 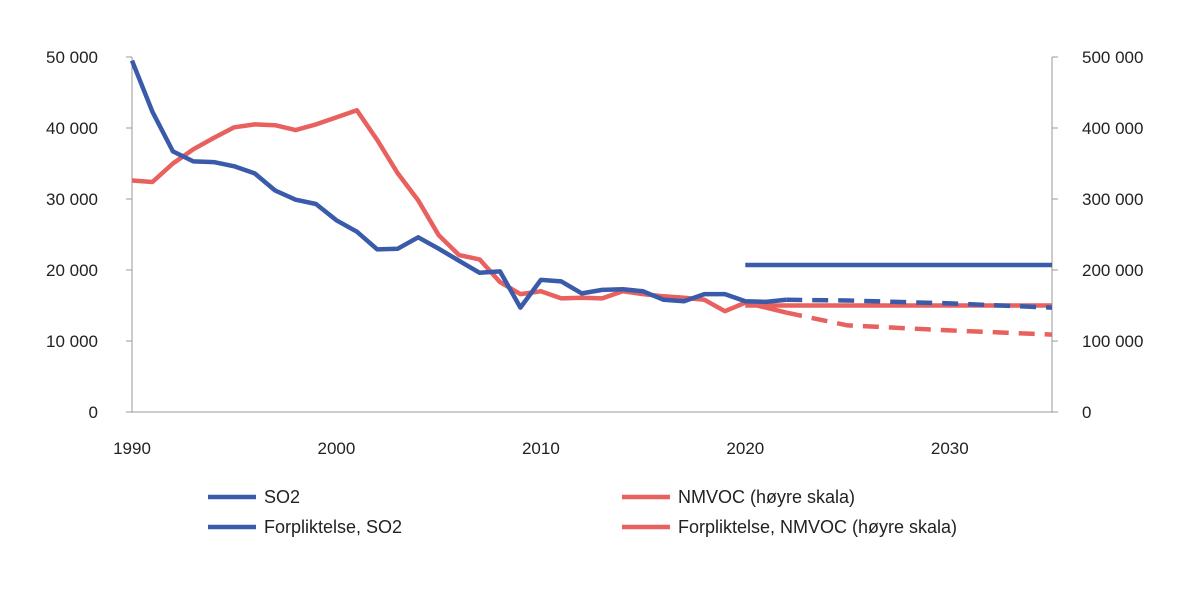 What do you see at coordinates (93, 412) in the screenshot?
I see `y-left-tick-label: 0` at bounding box center [93, 412].